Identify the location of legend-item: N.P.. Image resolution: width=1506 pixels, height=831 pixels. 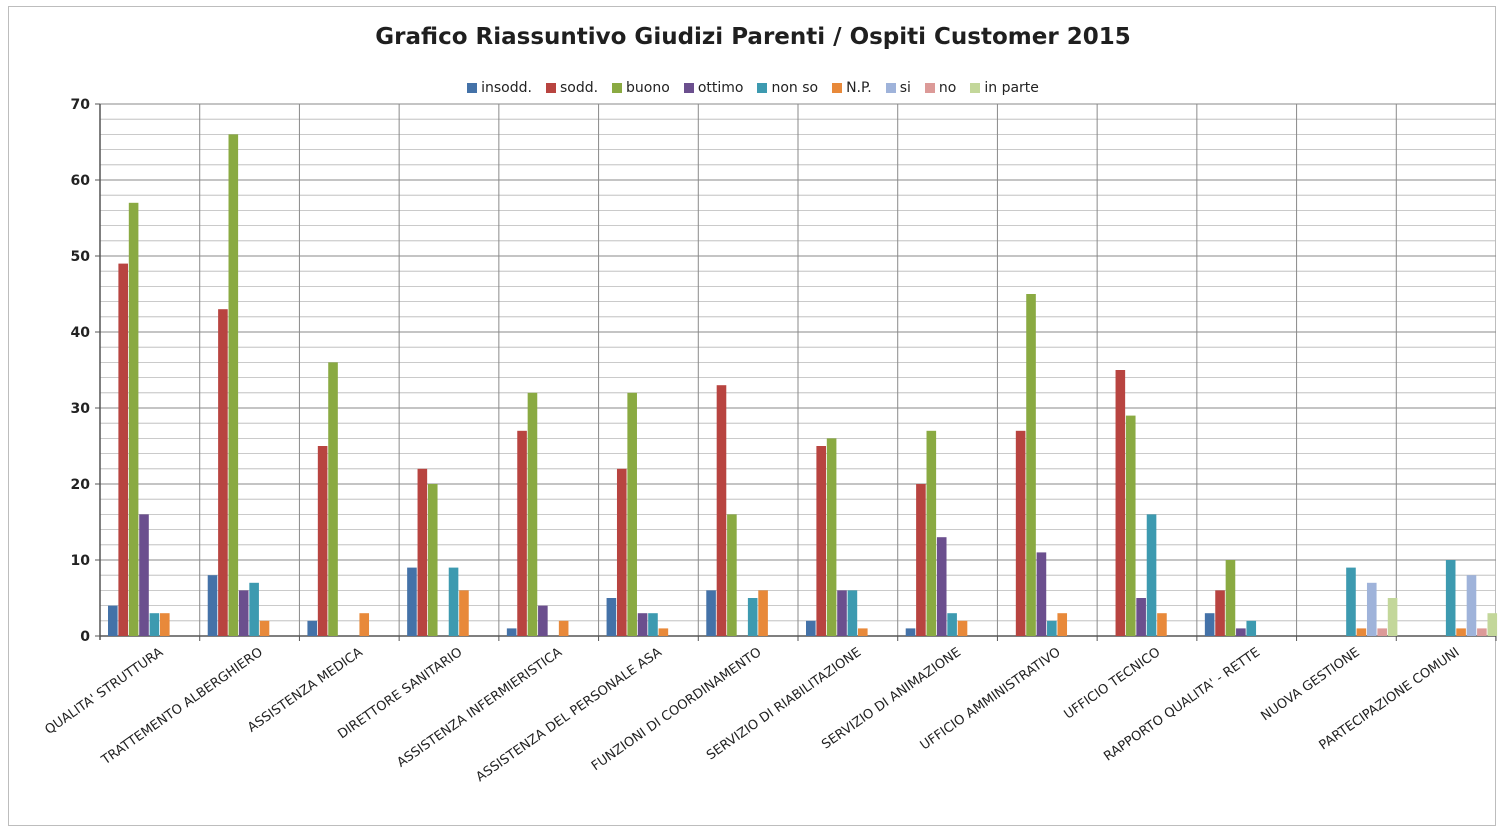
(852, 88).